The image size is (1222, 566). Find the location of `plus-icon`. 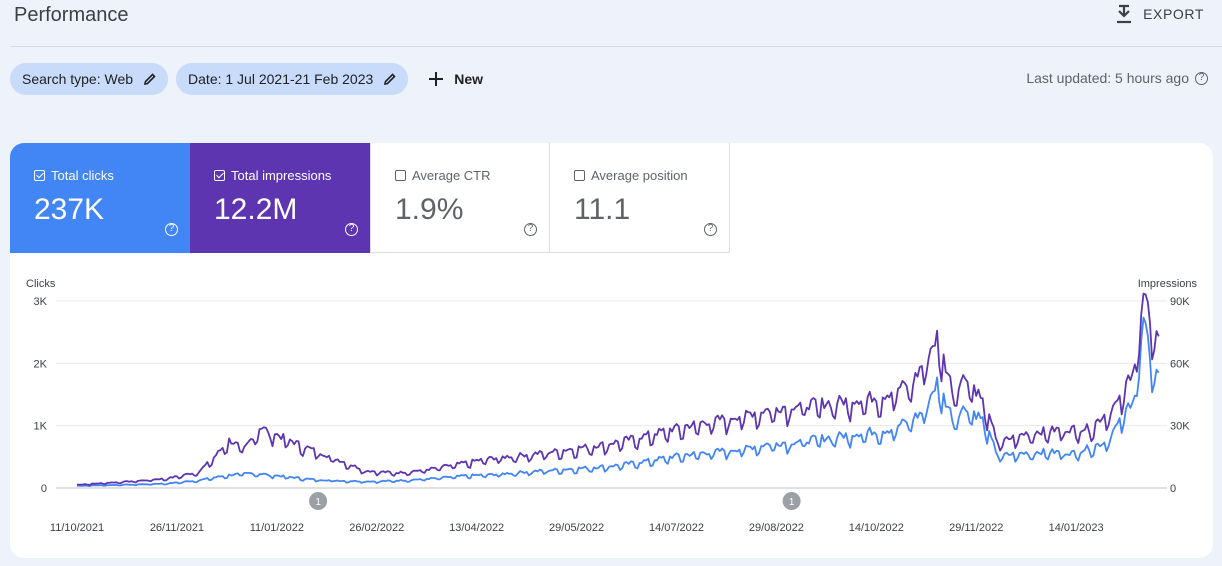

plus-icon is located at coordinates (436, 79).